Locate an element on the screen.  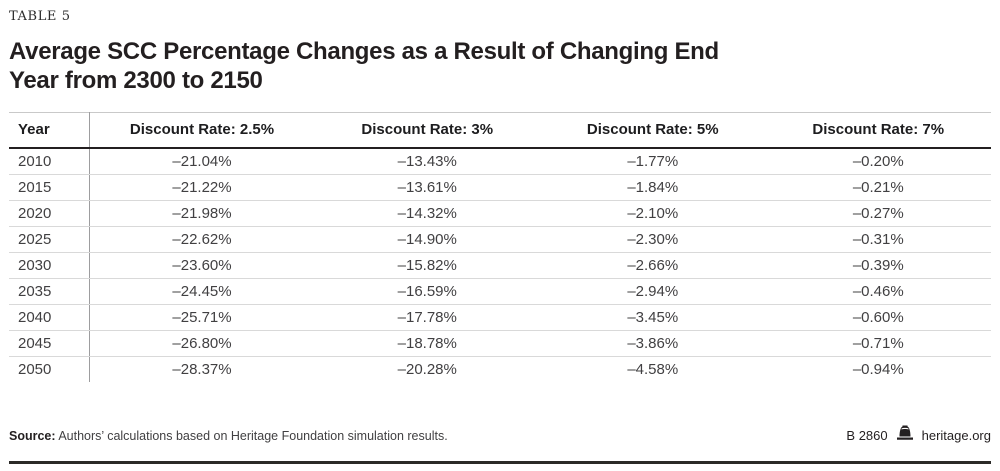
value-cell: –0.94% is located at coordinates (878, 369).